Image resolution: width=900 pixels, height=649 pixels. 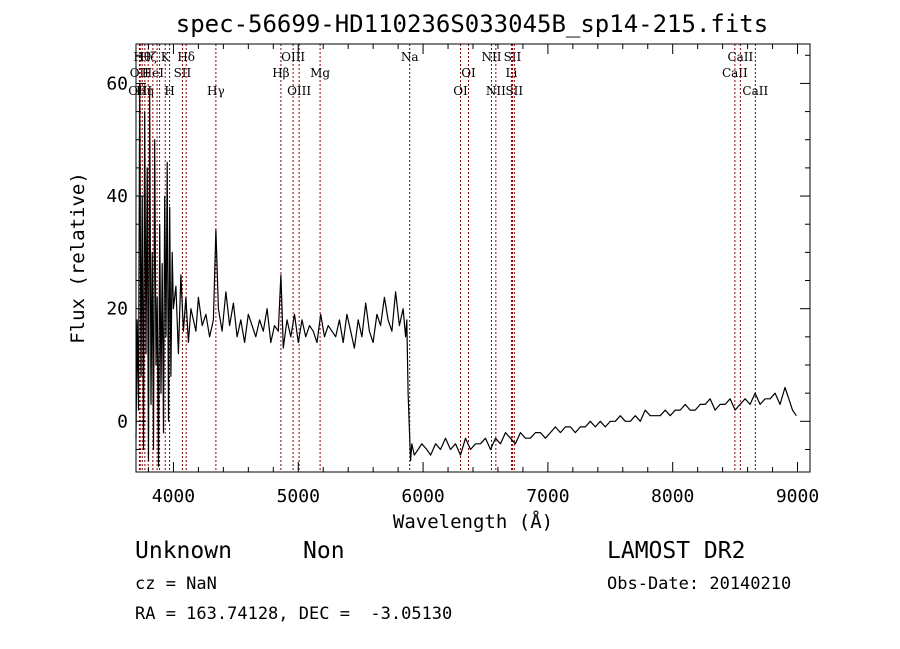 What do you see at coordinates (512, 73) in the screenshot?
I see `line-marker-label: Li` at bounding box center [512, 73].